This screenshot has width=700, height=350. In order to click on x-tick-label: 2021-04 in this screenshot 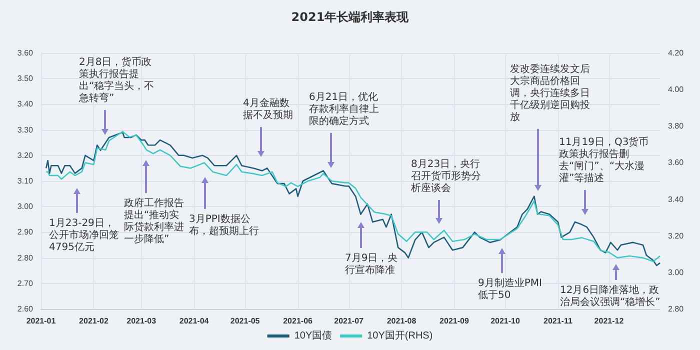, I will do `click(194, 321)`.